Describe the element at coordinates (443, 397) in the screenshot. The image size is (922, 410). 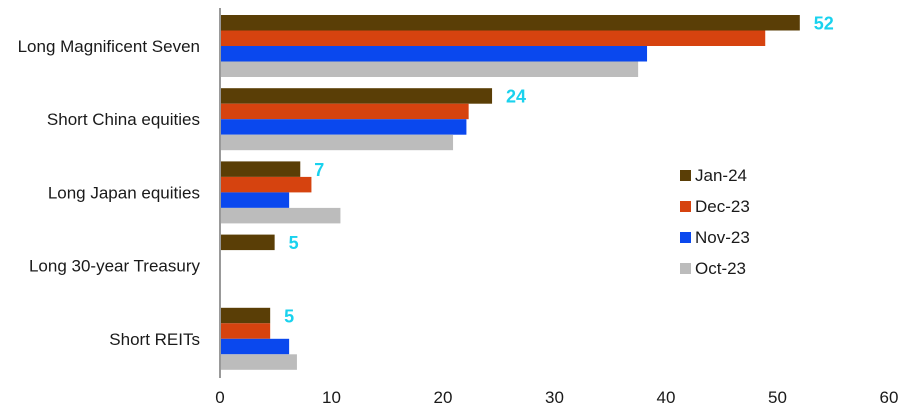
I see `x-tick-label: 20` at that location.